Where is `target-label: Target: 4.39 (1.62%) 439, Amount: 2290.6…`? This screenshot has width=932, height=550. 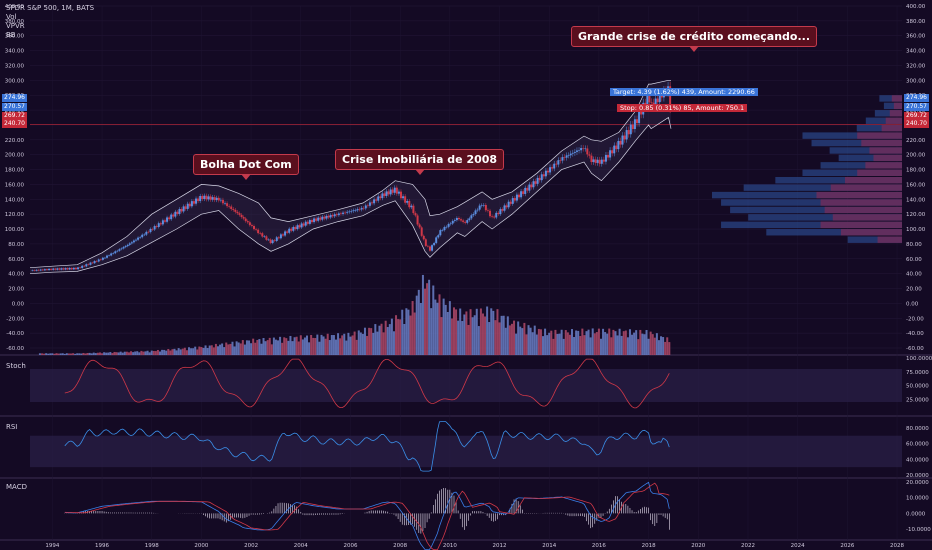
target-label: Target: 4.39 (1.62%) 439, Amount: 2290.6… is located at coordinates (684, 92).